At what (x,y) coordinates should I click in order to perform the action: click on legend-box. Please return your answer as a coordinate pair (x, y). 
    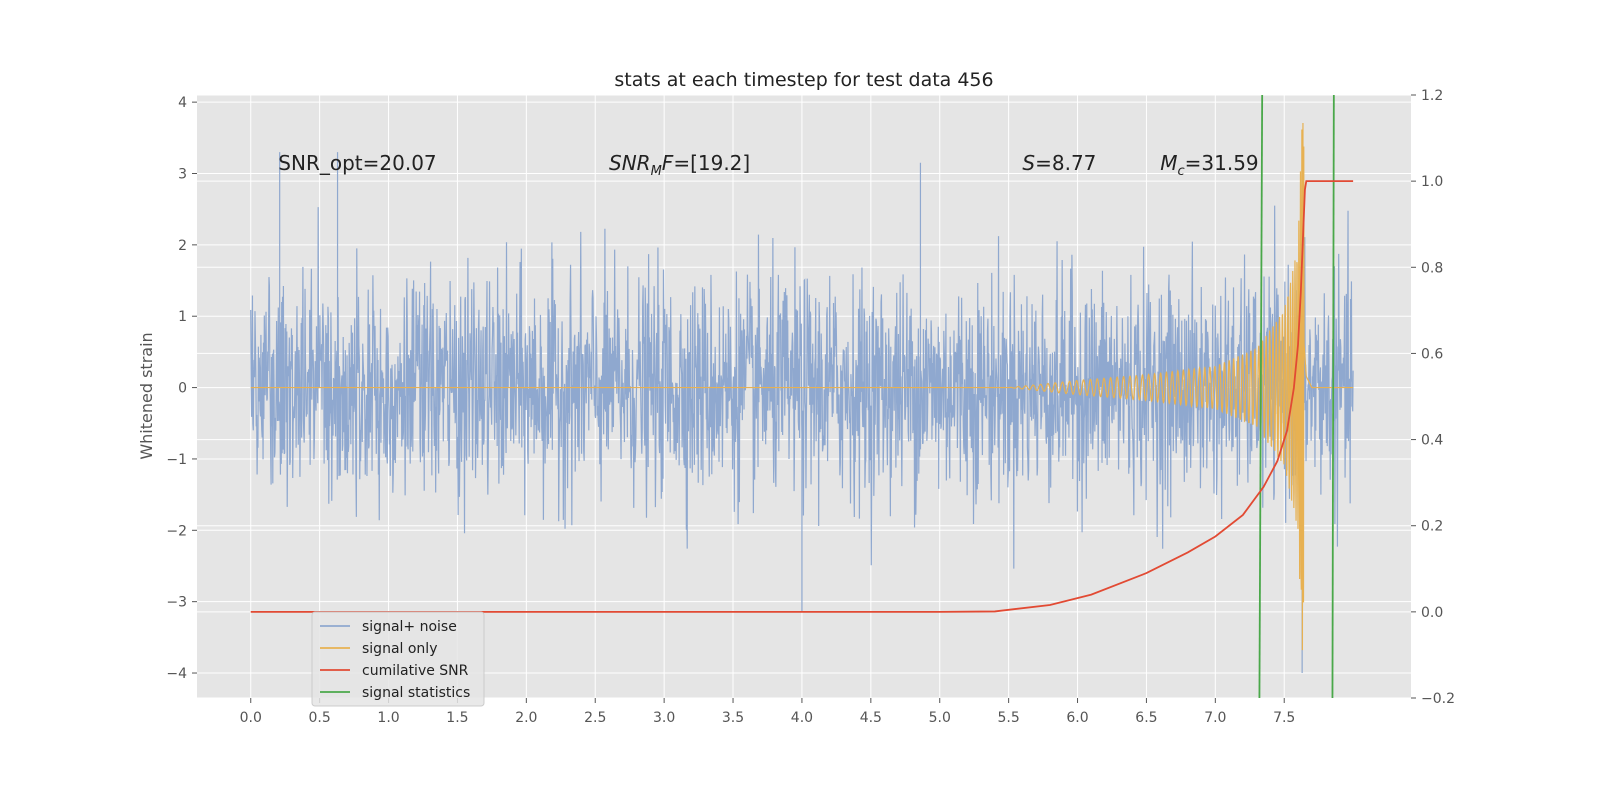
    Looking at the image, I should click on (398, 659).